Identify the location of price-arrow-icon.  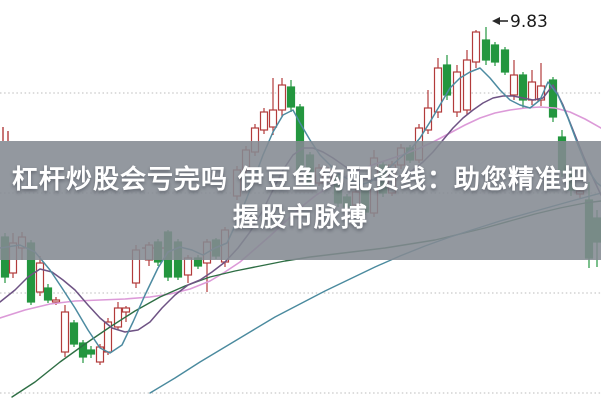
(496, 21).